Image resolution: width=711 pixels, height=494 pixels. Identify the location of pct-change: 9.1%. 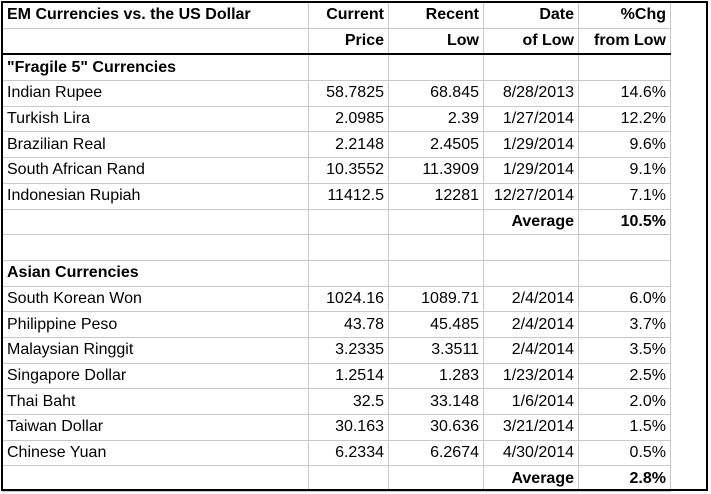
(624, 170).